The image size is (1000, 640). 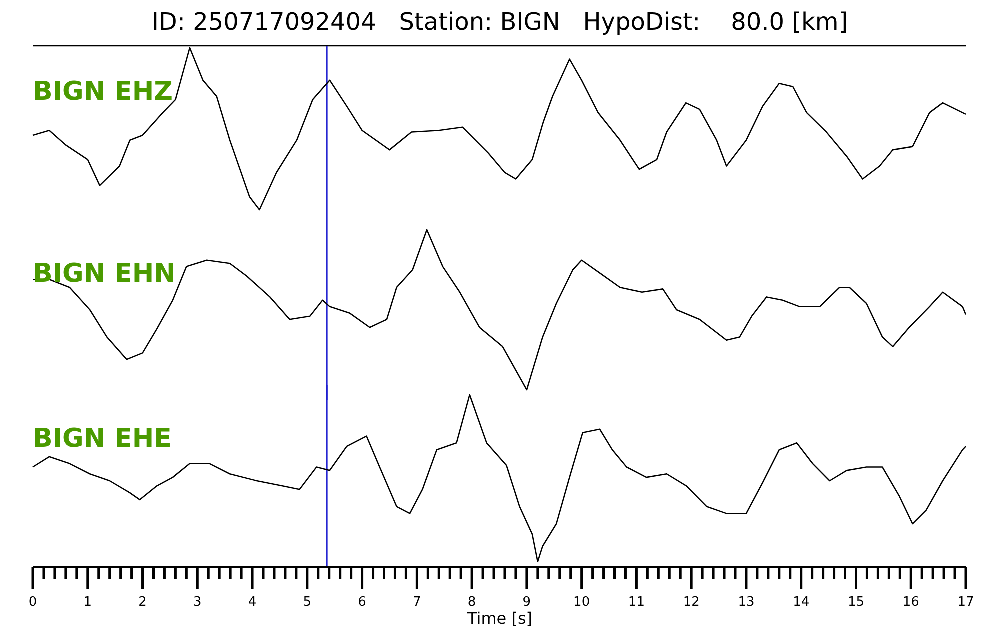 I want to click on x-tick-label: 11, so click(x=636, y=602).